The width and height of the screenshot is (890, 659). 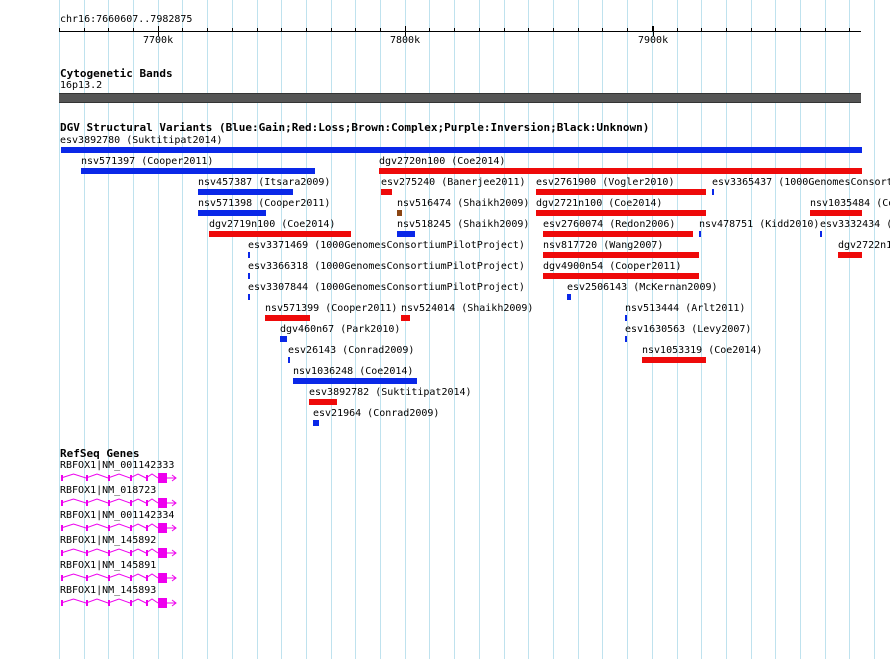 I want to click on refseq-gene-label: RBFOX1|NM_018723, so click(x=108, y=490).